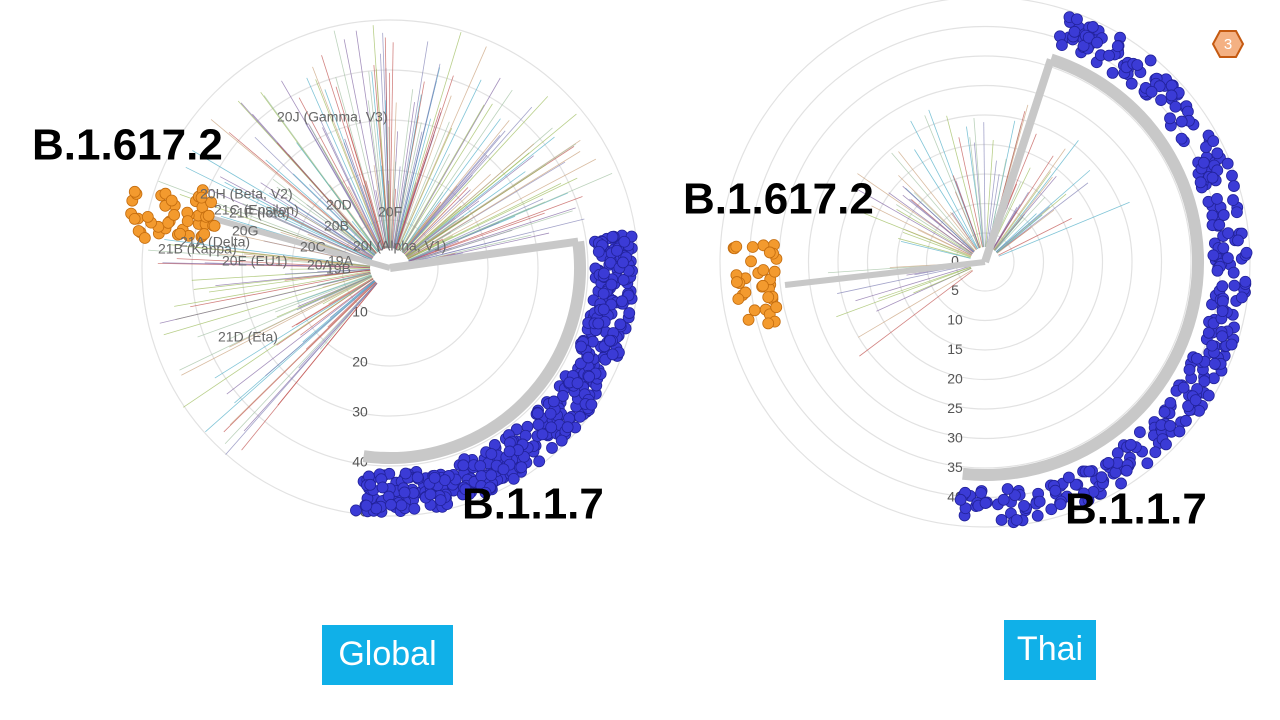 The width and height of the screenshot is (1280, 720). Describe the element at coordinates (955, 408) in the screenshot. I see `ring-label: 25` at that location.